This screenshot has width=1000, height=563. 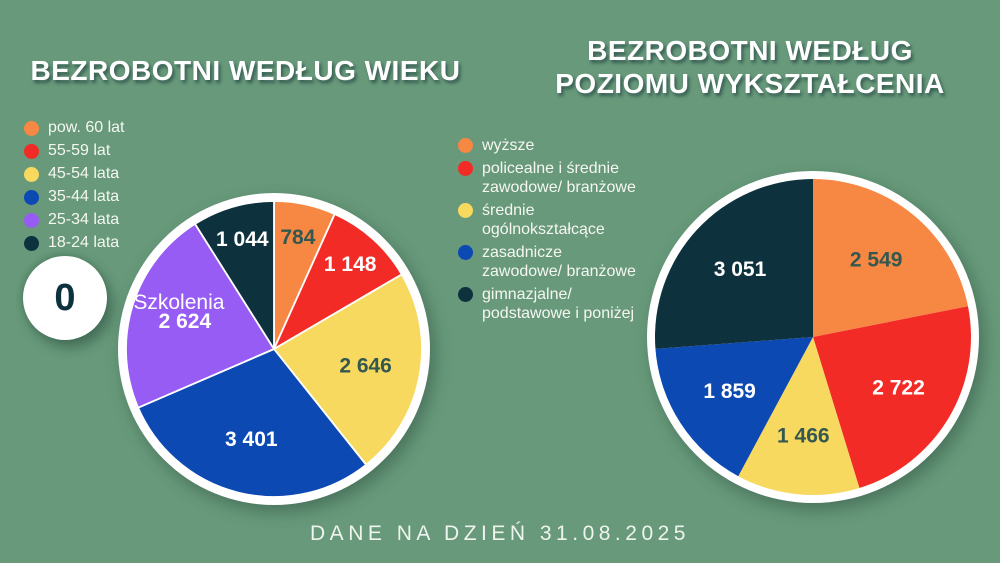 I want to click on legend-label: gimnazjalne/podstawowe i poniżej, so click(x=558, y=304).